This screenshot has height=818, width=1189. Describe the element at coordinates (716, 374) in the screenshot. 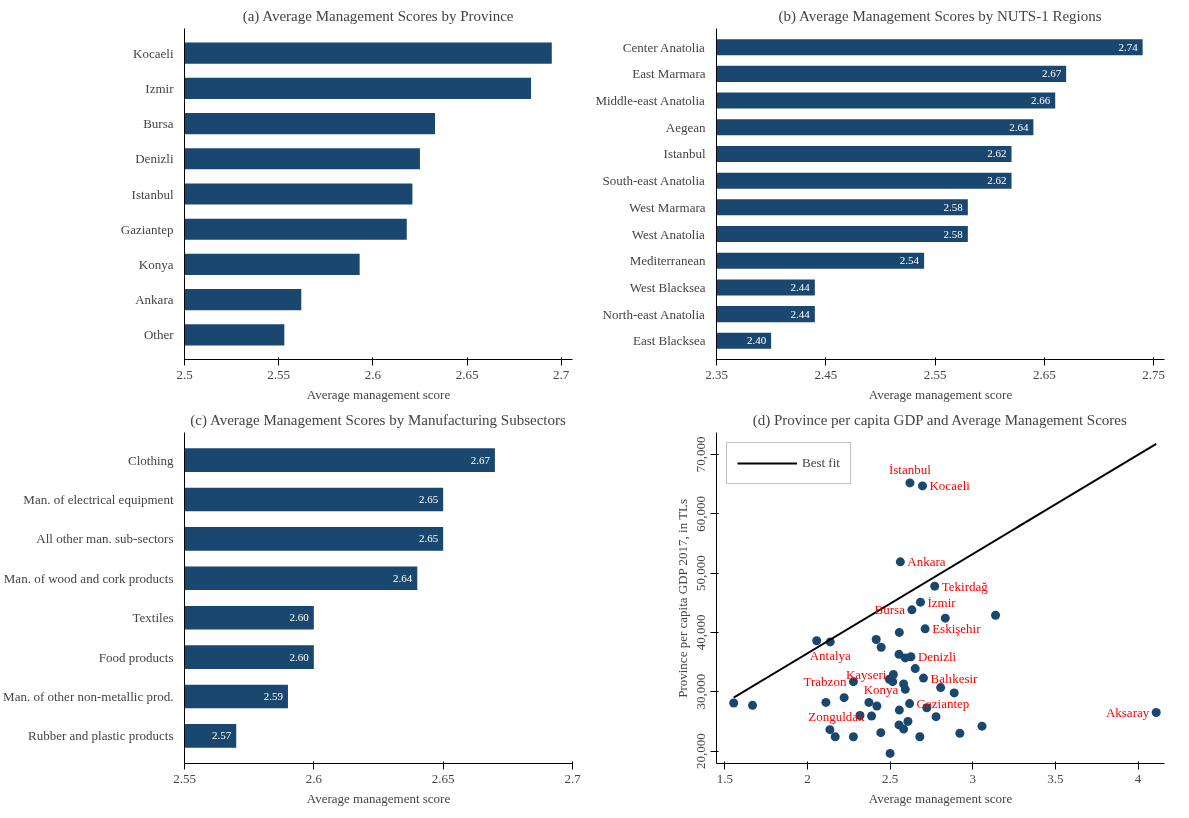

I see `x-tick-label: 2.35` at that location.